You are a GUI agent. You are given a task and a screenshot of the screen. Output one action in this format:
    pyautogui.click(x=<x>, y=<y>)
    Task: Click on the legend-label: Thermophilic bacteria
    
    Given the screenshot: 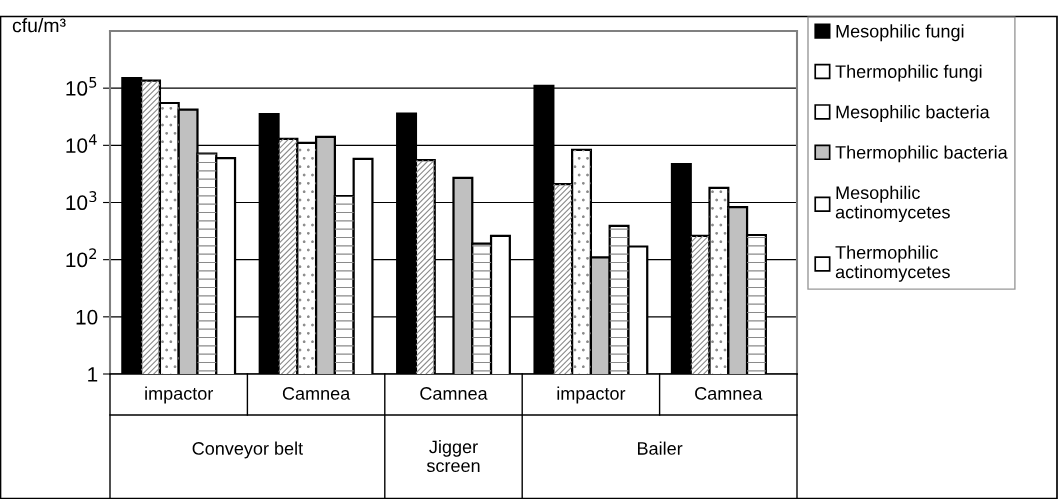 What is the action you would take?
    pyautogui.click(x=921, y=154)
    